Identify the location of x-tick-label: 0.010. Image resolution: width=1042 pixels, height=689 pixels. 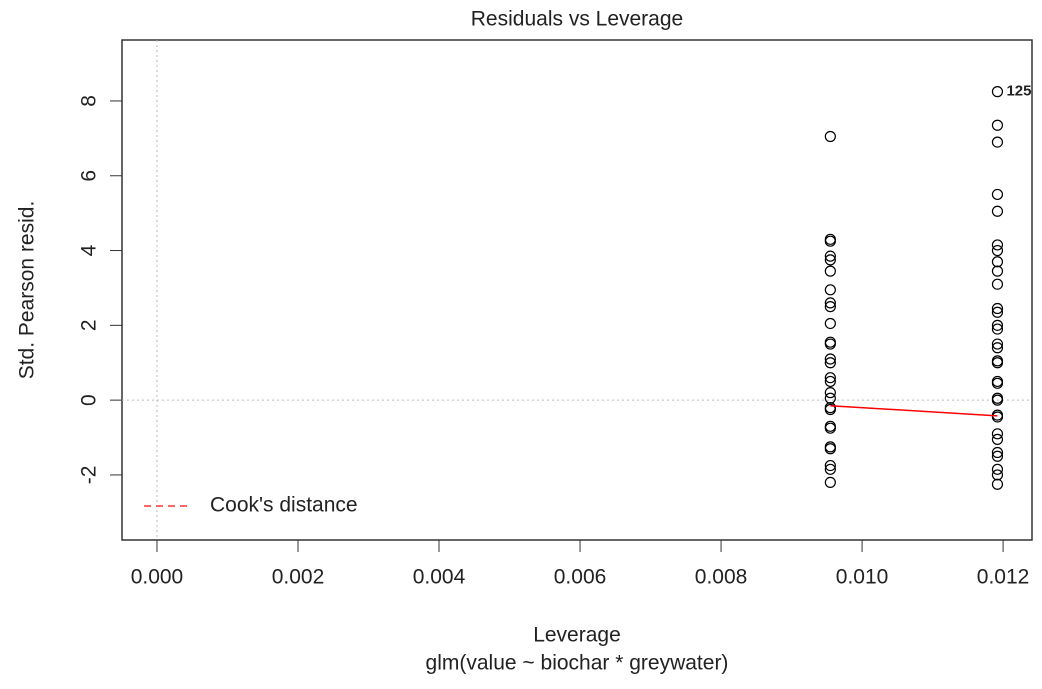
(862, 577).